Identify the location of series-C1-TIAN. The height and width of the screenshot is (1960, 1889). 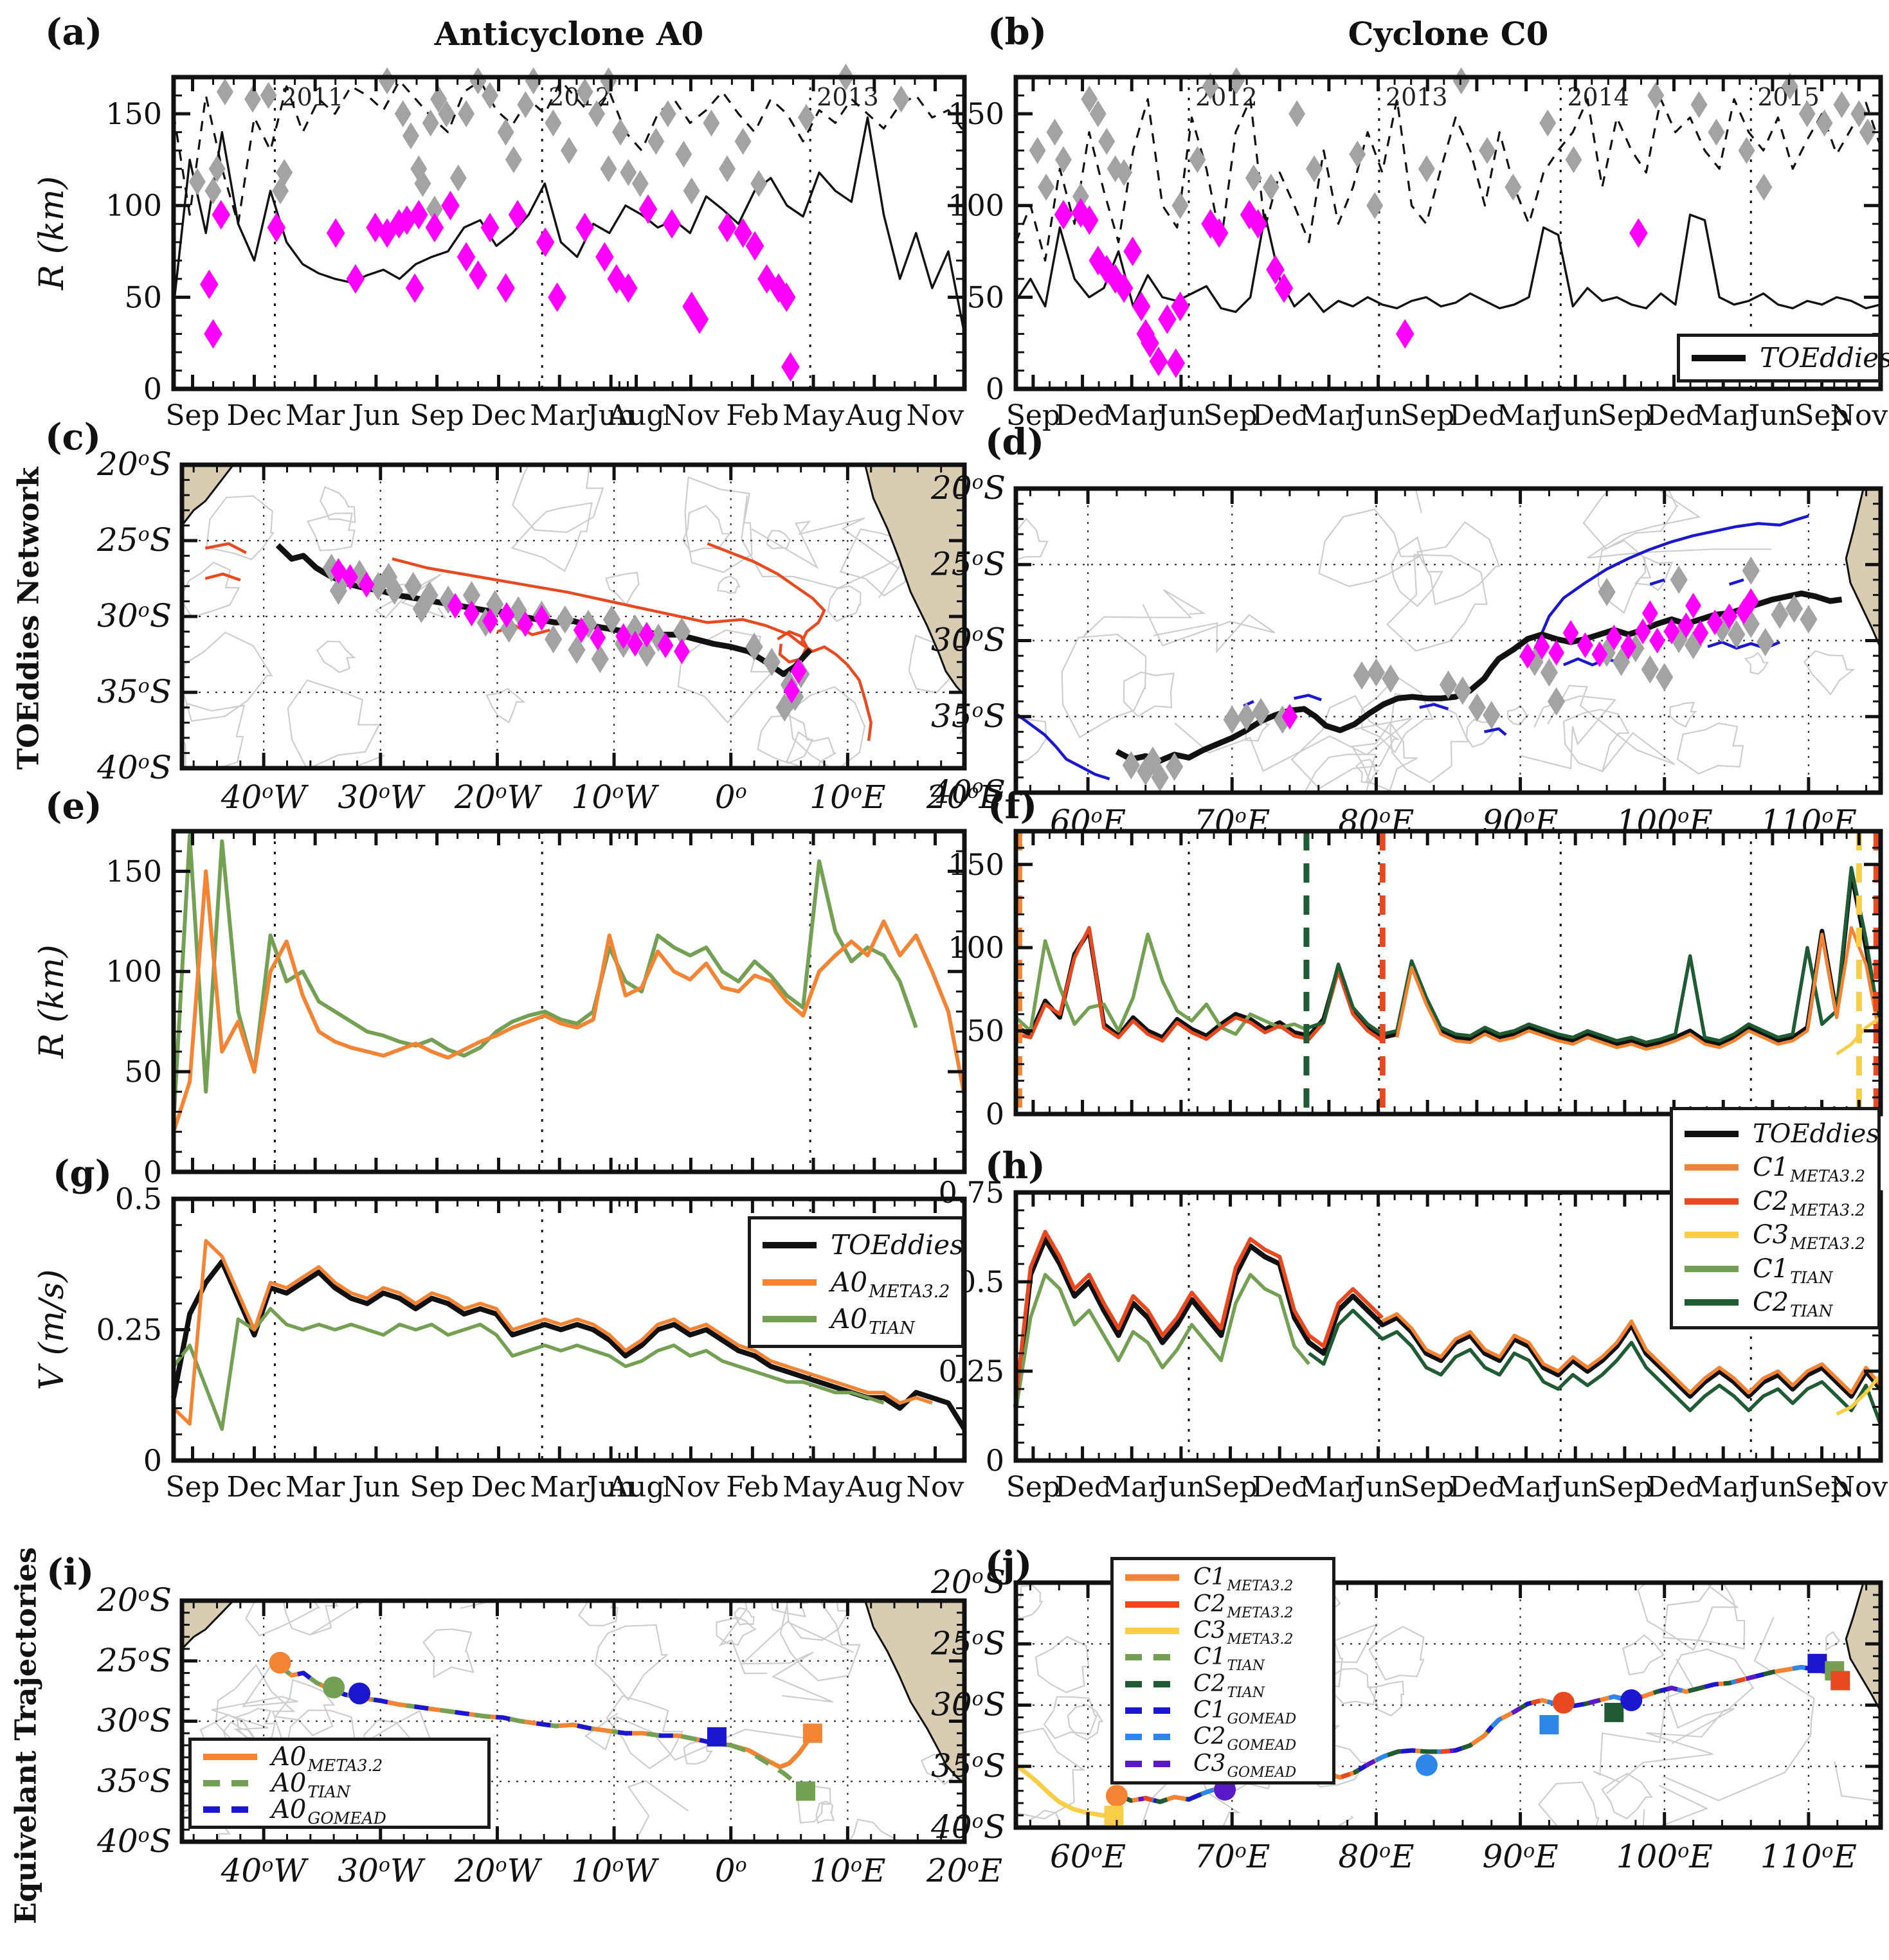
(1162, 1342).